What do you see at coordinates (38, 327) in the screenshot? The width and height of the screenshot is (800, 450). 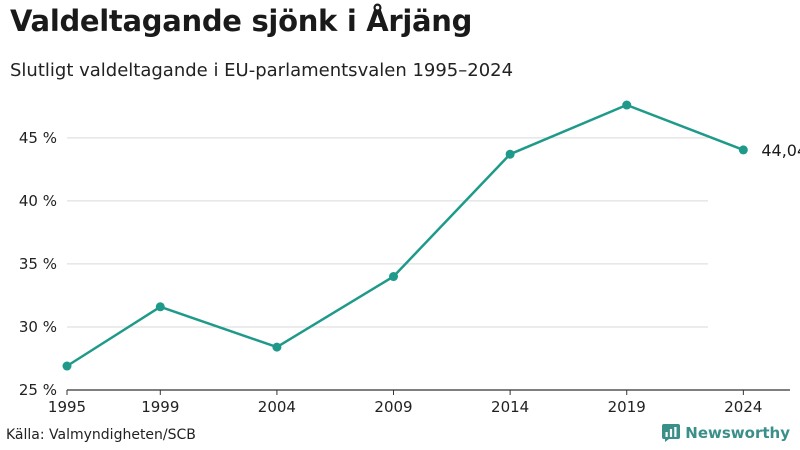 I see `y-tick-label: 30 %` at bounding box center [38, 327].